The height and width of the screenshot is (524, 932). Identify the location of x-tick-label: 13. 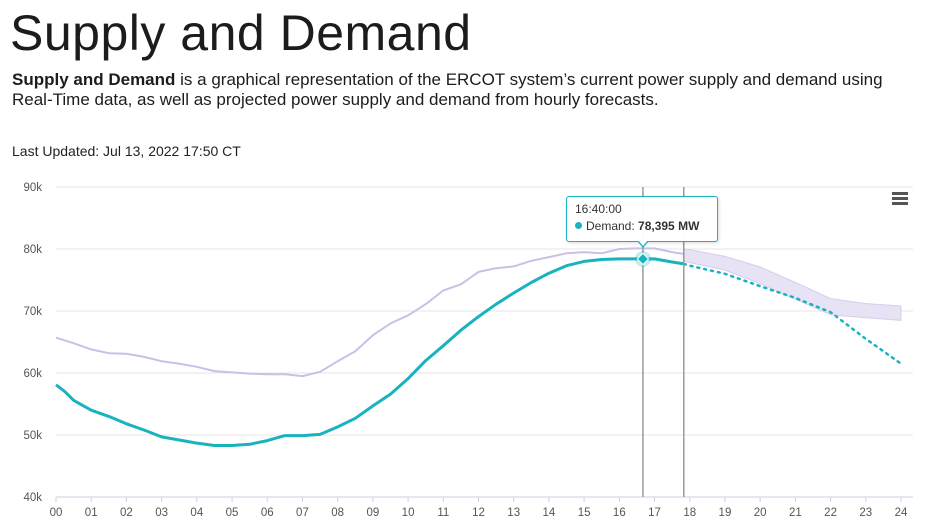
(513, 513).